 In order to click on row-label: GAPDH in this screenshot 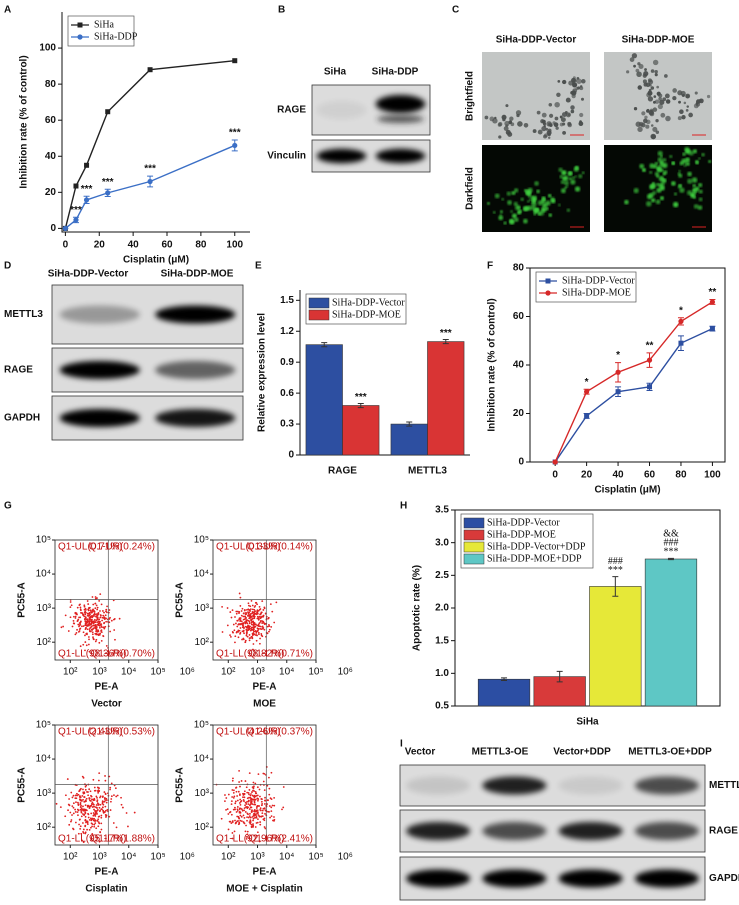, I will do `click(724, 878)`.